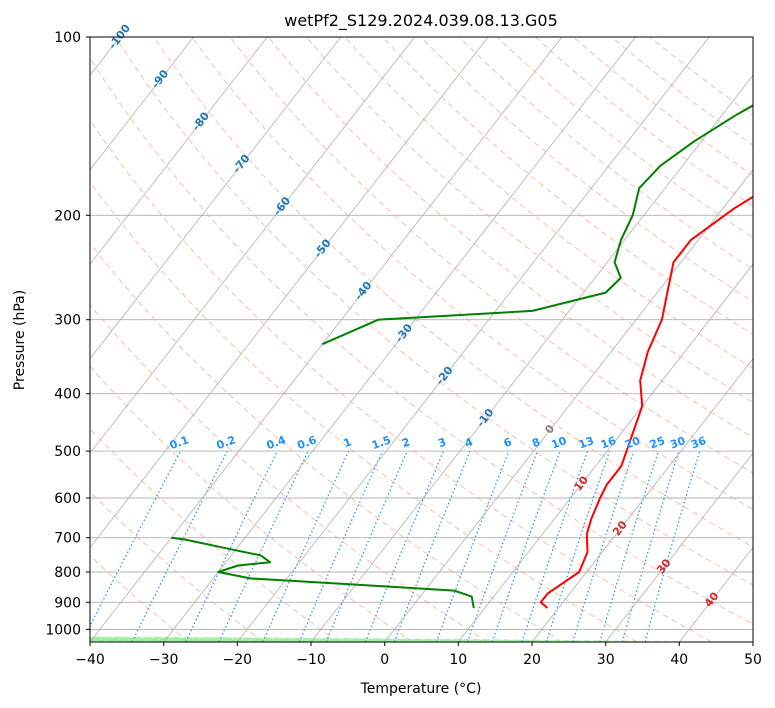 The image size is (775, 708). Describe the element at coordinates (282, 206) in the screenshot. I see `isotherm-label: -60` at that location.